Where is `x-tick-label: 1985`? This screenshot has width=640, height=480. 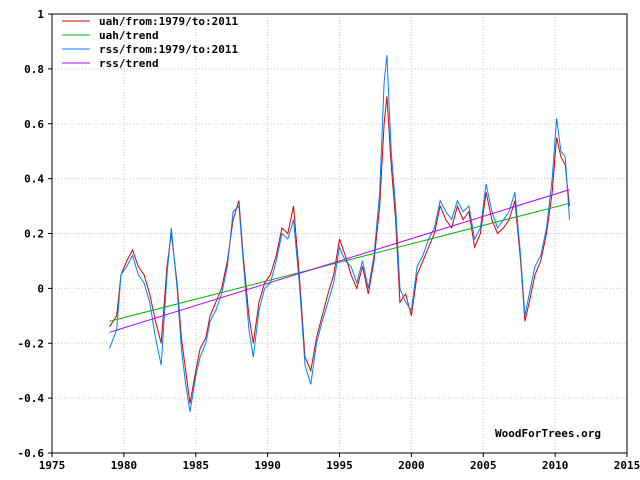 x-tick-label: 1985 is located at coordinates (196, 465).